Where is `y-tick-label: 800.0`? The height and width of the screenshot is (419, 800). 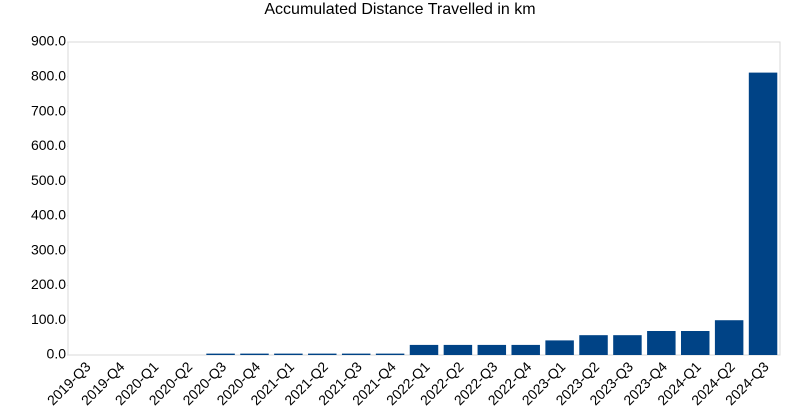
y-tick-label: 800.0 is located at coordinates (48, 75).